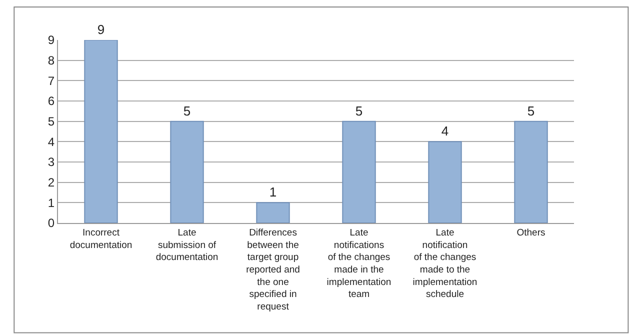 Image resolution: width=644 pixels, height=335 pixels. What do you see at coordinates (51, 183) in the screenshot?
I see `y-tick-label: 2` at bounding box center [51, 183].